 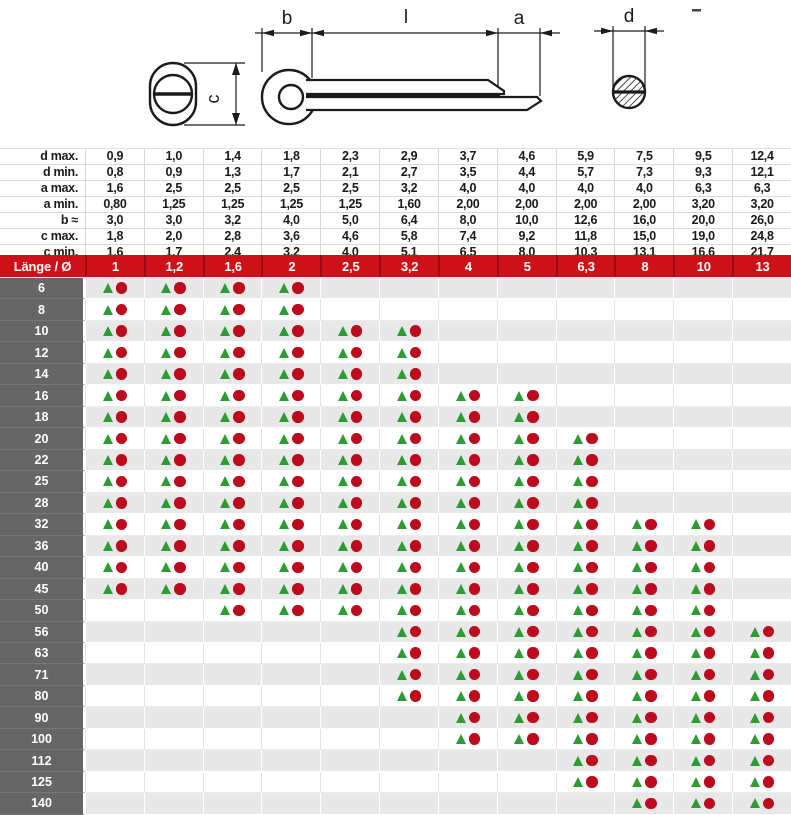 I want to click on dim-row-label: a min., so click(x=61, y=204).